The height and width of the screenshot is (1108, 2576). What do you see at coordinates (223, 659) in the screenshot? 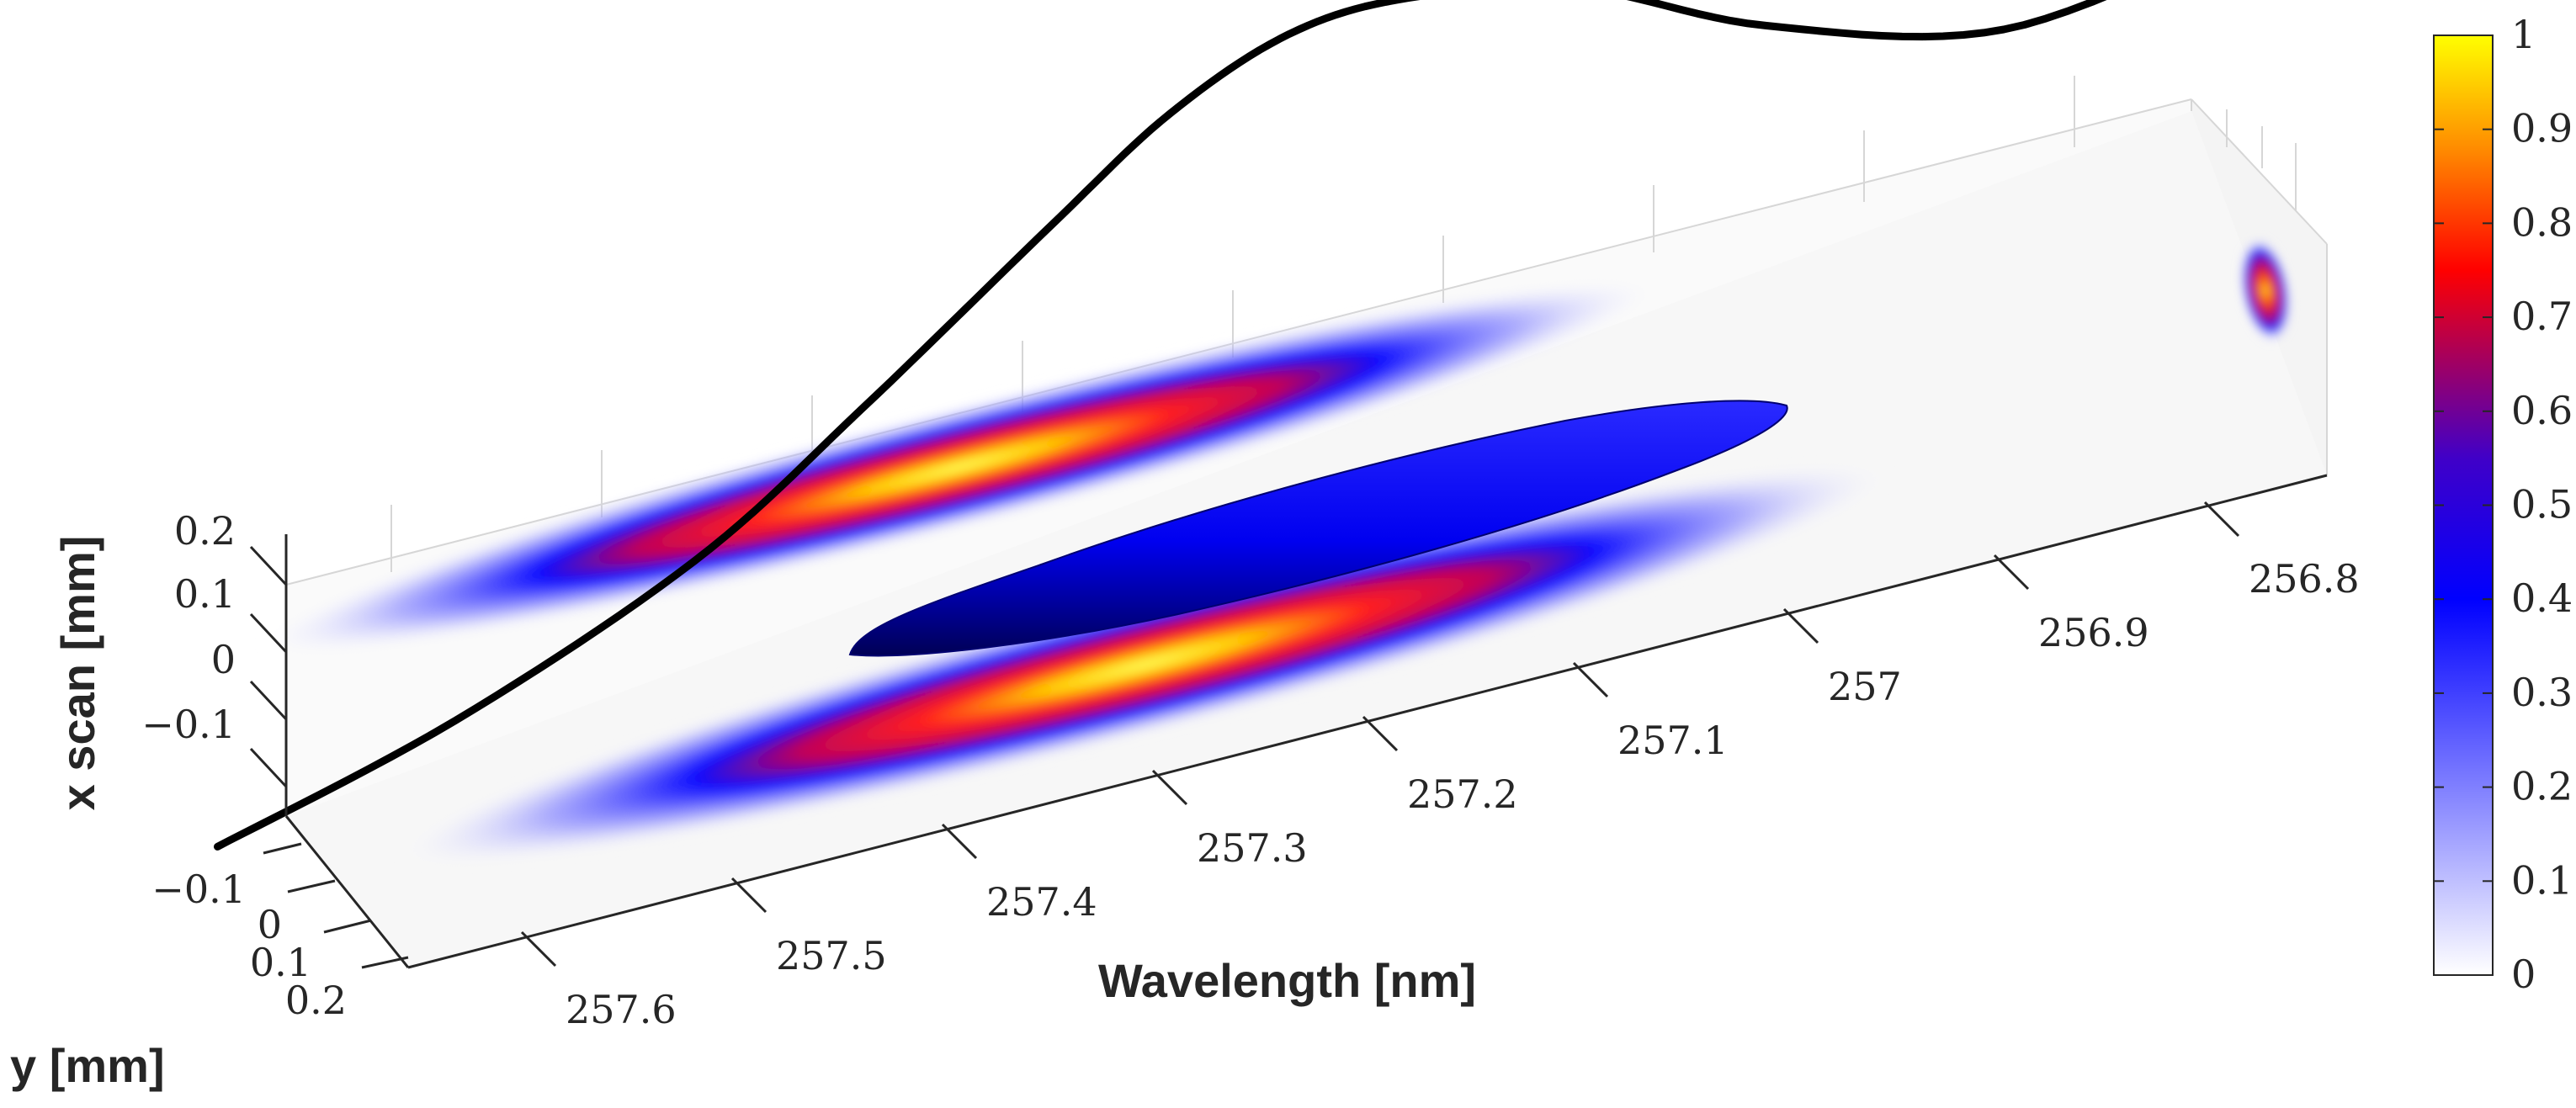
I see `x-scan-tick-label: 0` at bounding box center [223, 659].